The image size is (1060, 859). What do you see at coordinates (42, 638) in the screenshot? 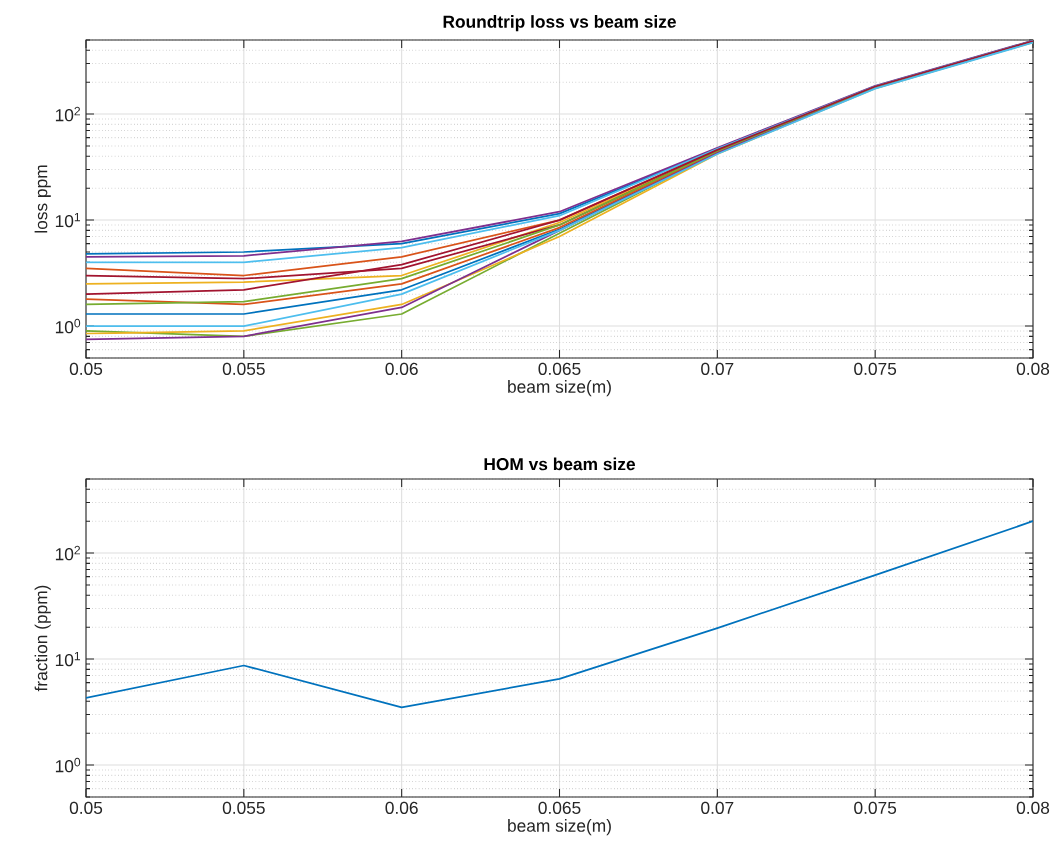
I see `y-axis-title: fraction (ppm)` at bounding box center [42, 638].